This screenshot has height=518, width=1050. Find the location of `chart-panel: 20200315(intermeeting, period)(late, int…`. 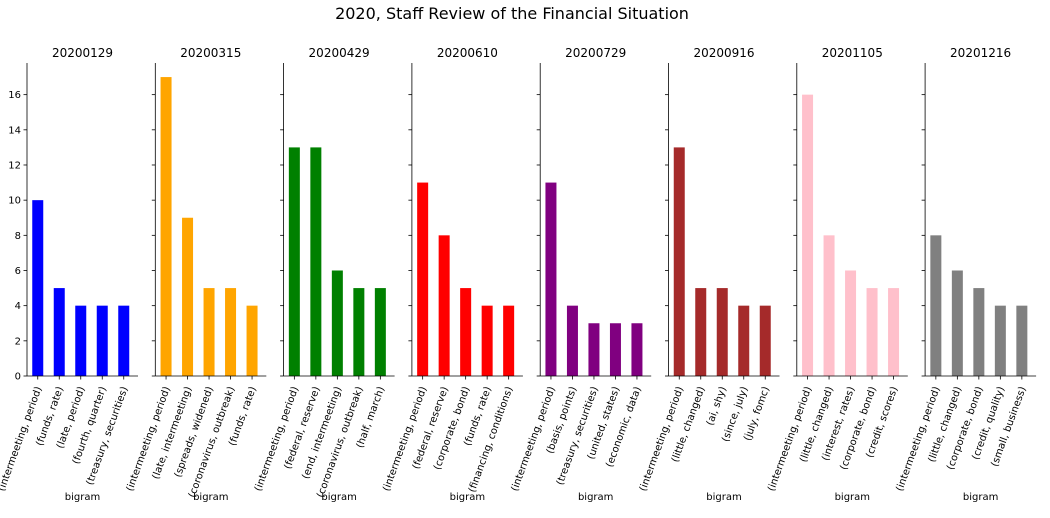

chart-panel: 20200315(intermeeting, period)(late, int… is located at coordinates (196, 274).